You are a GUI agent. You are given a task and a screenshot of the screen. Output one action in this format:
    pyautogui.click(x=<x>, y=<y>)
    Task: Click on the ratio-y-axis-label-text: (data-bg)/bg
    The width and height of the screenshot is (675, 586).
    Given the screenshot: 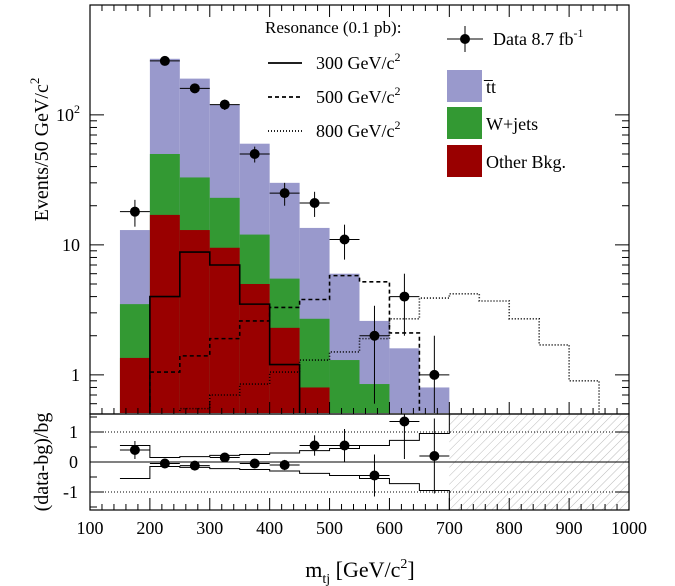 What is the action you would take?
    pyautogui.click(x=42, y=462)
    